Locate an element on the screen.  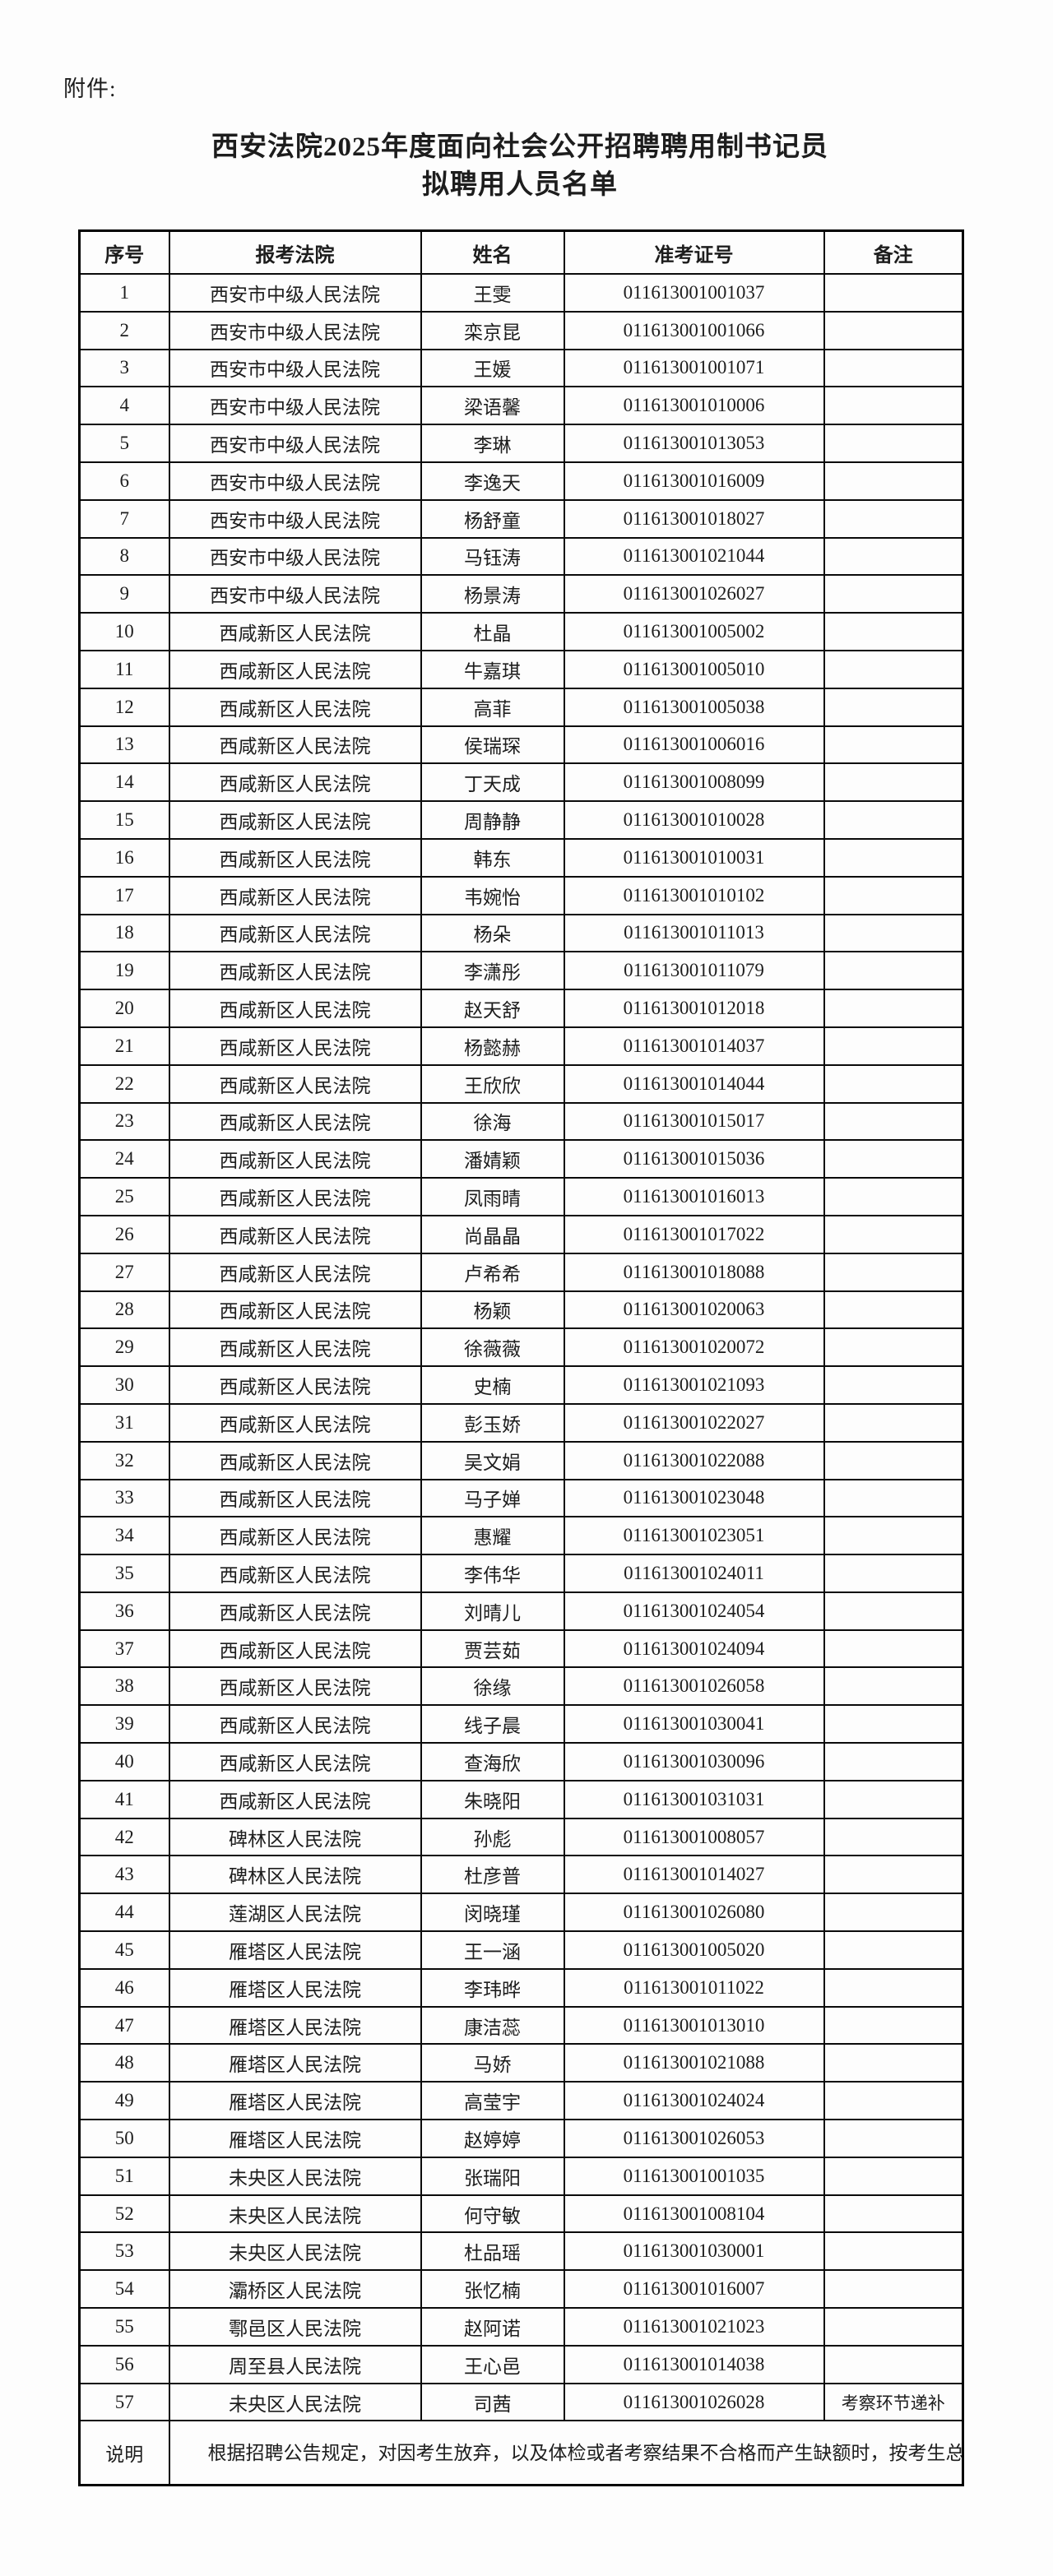
table-row: 29 西咸新区人民法院 徐薇薇 011613001020072 is located at coordinates (521, 1348).